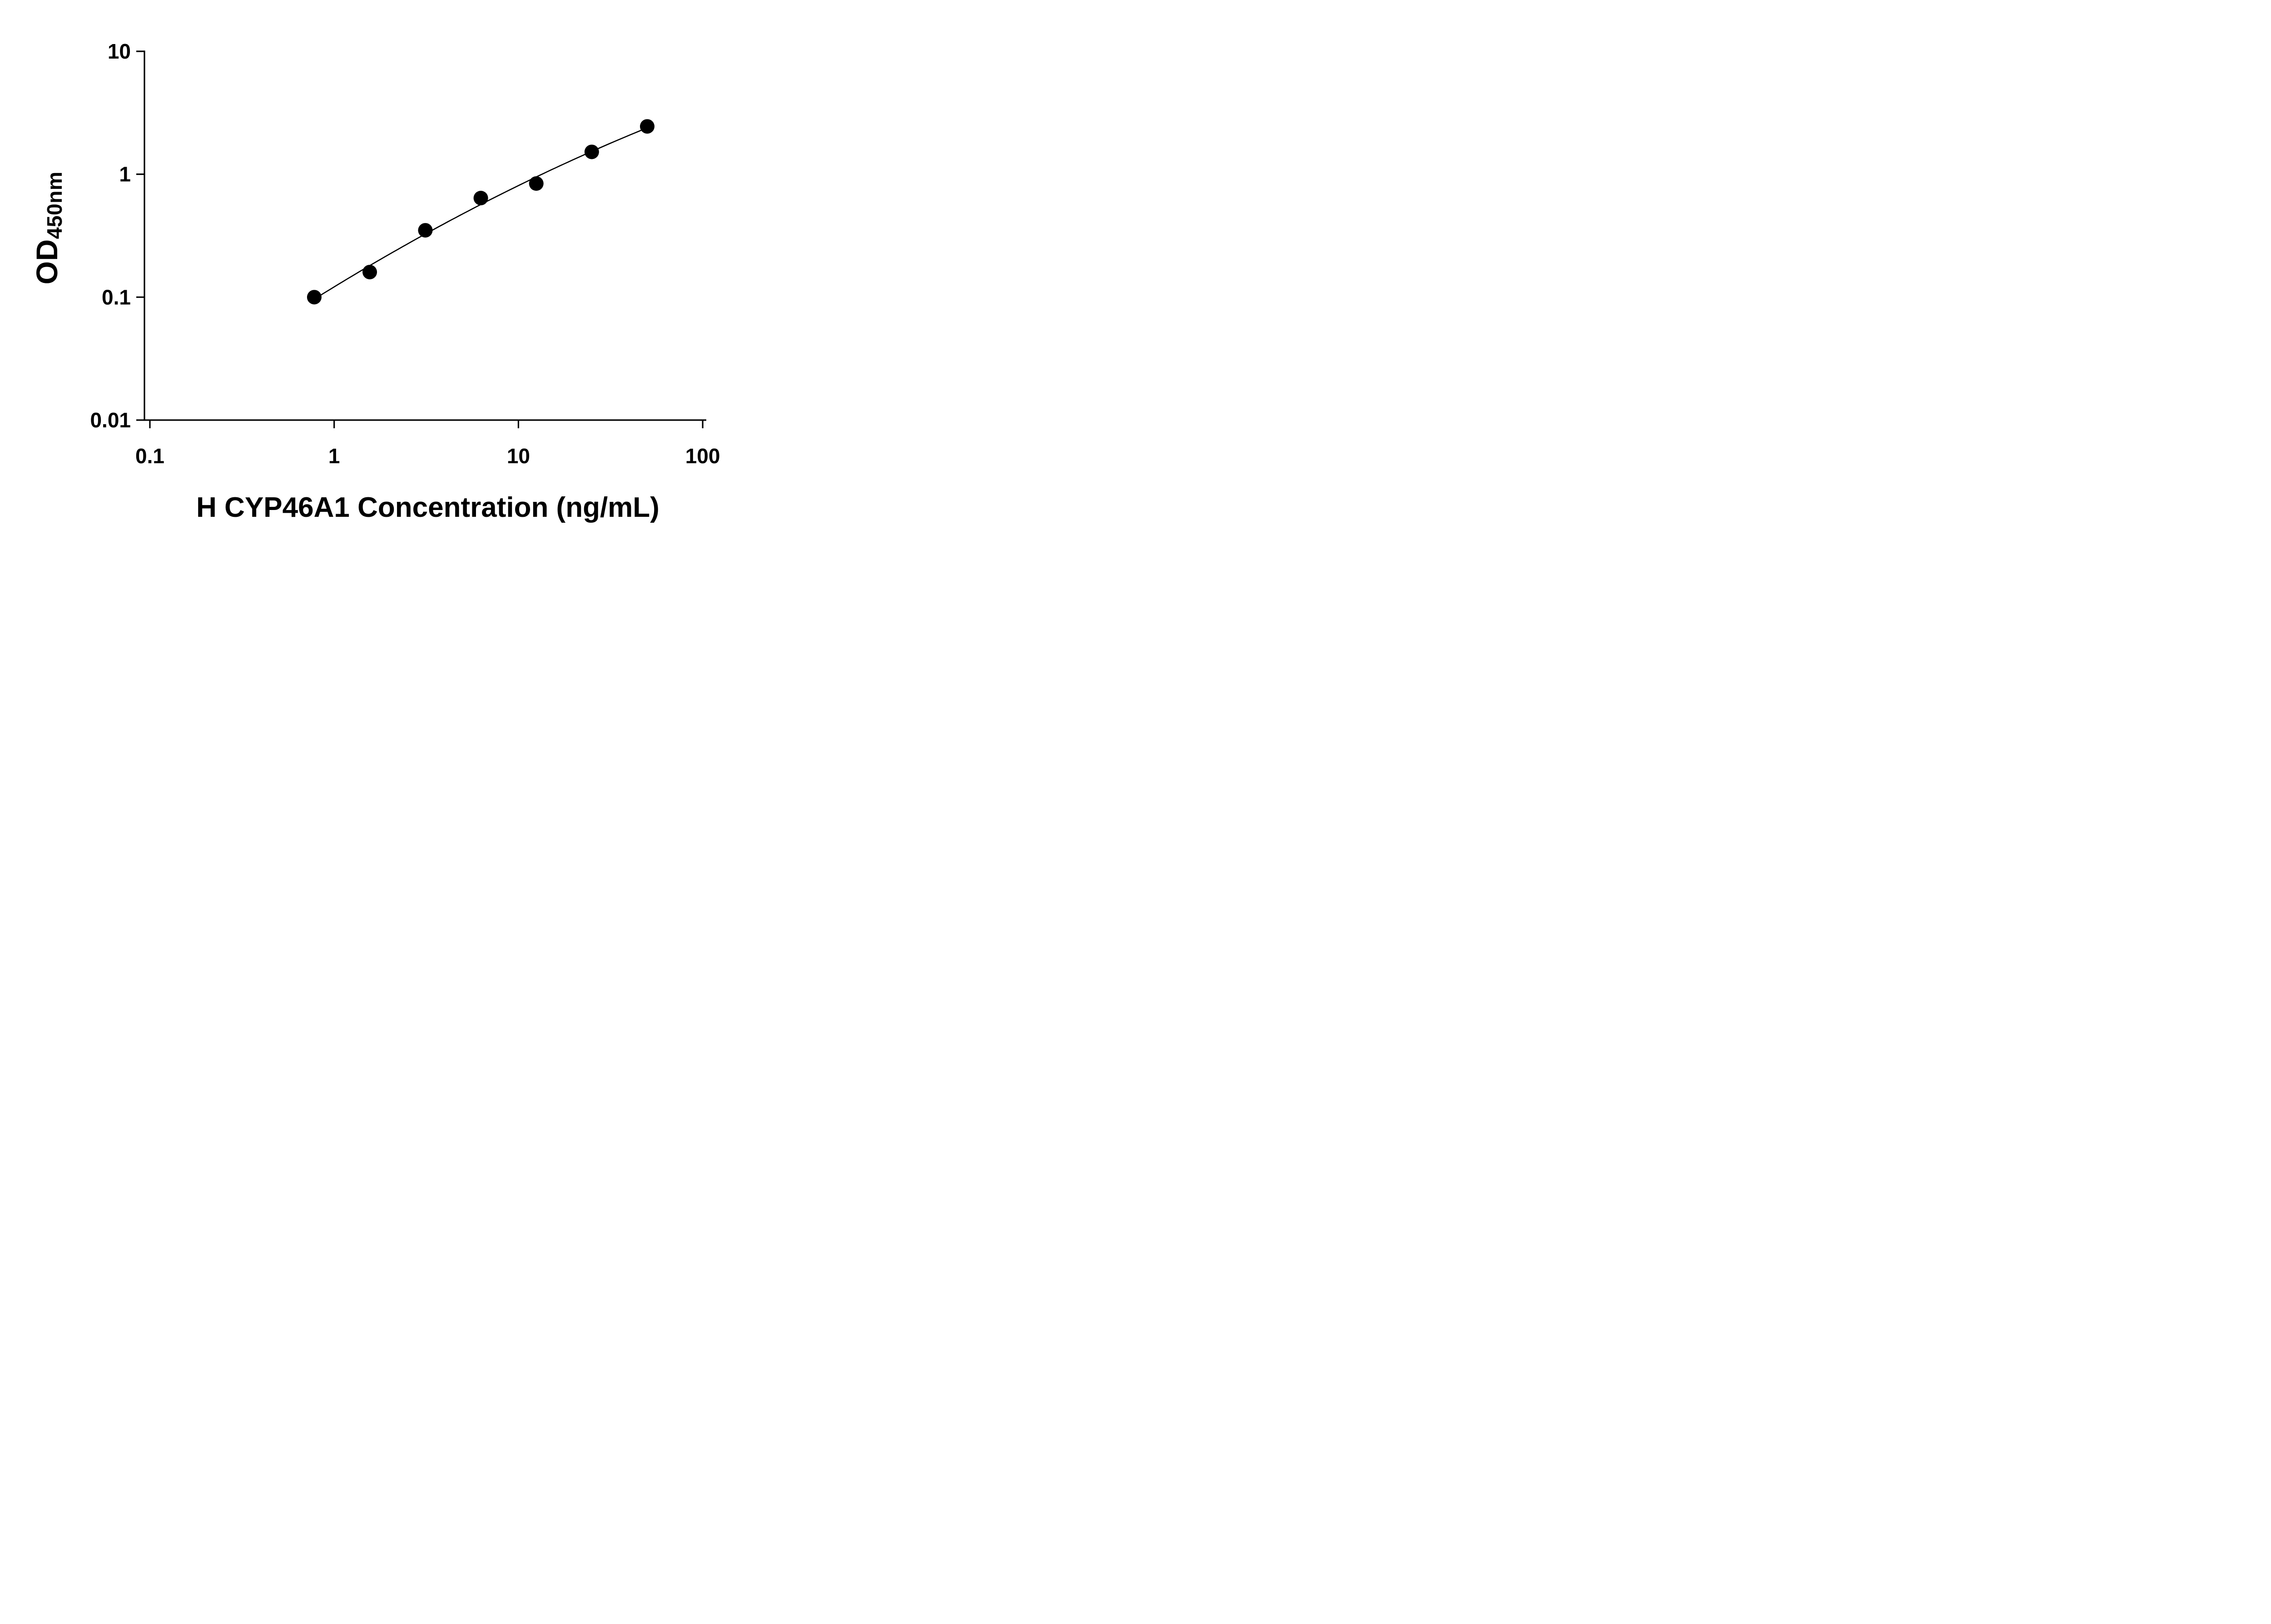 The width and height of the screenshot is (2271, 1624). What do you see at coordinates (334, 456) in the screenshot?
I see `x-tick-label: 1` at bounding box center [334, 456].